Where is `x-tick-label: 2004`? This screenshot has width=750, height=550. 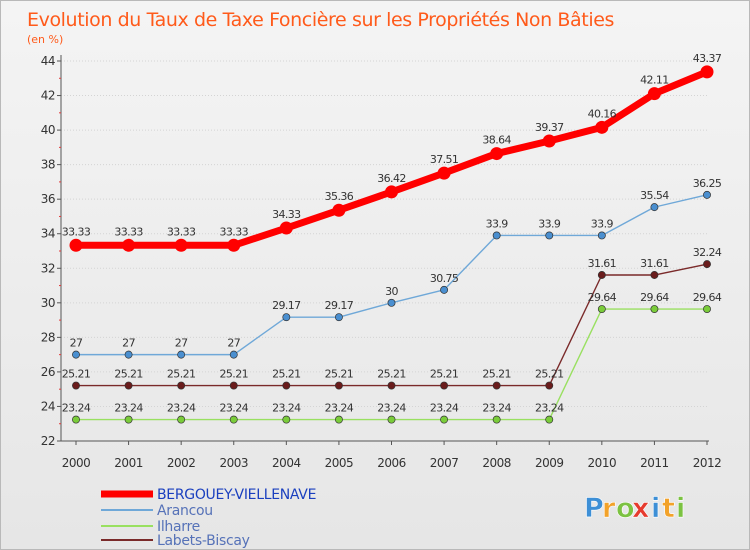 x-tick-label: 2004 is located at coordinates (286, 463).